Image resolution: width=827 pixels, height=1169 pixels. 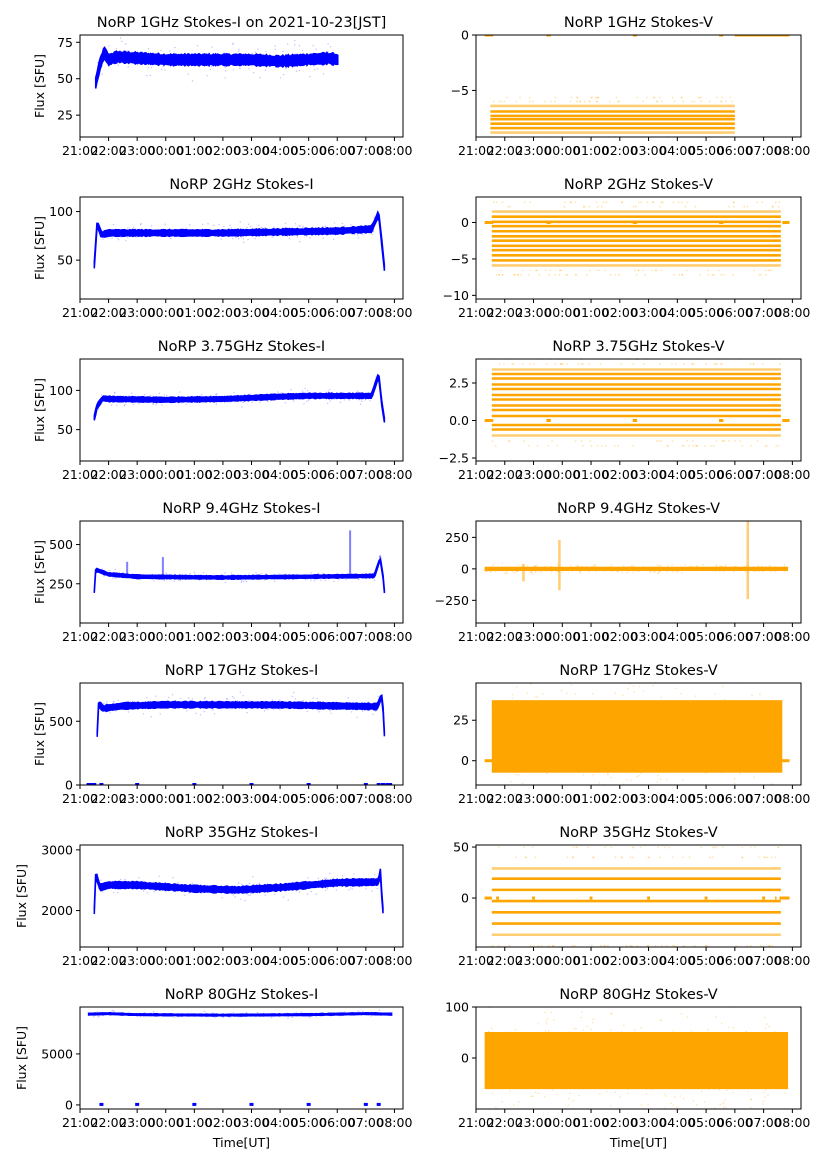 I want to click on x-tick-label: 04:00, so click(x=280, y=1122).